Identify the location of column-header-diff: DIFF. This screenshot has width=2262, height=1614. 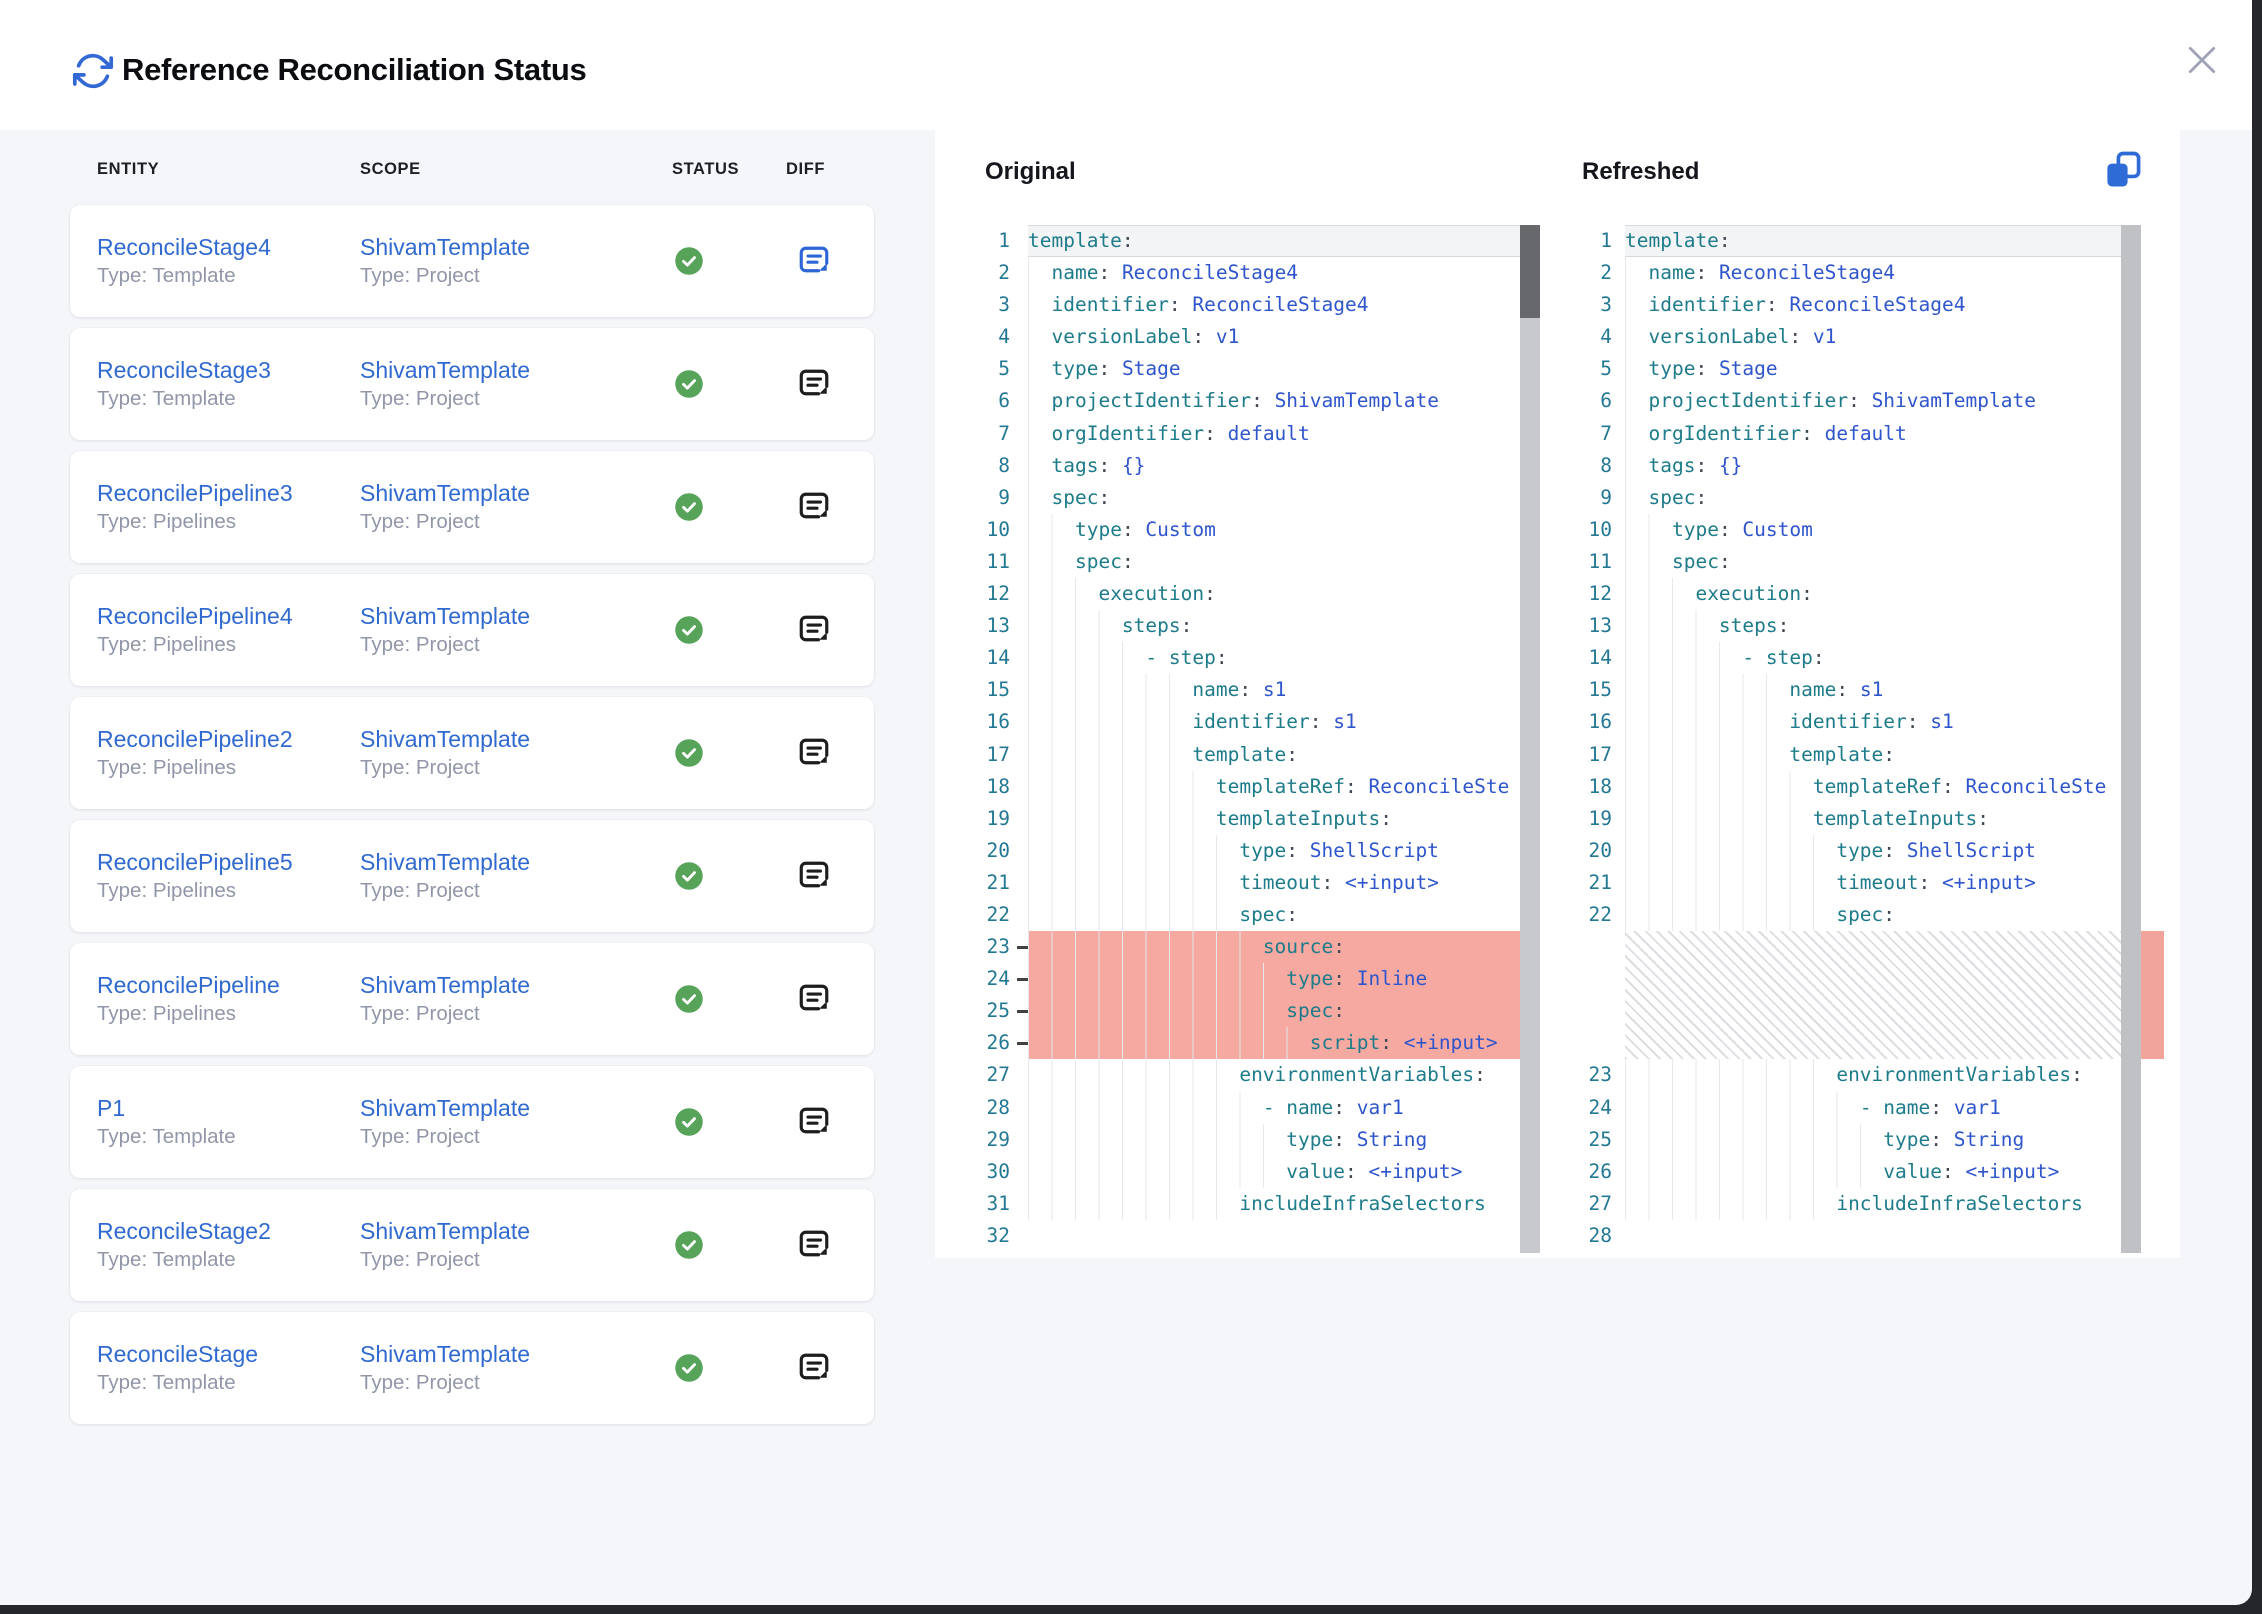
(806, 169).